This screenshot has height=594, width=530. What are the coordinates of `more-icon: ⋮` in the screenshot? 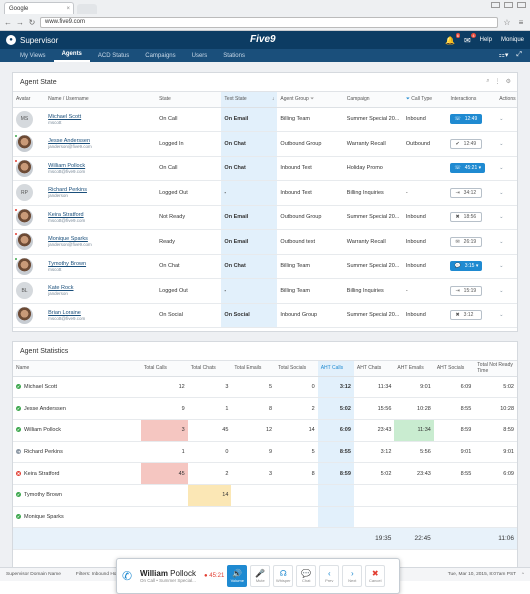 It's located at (497, 82).